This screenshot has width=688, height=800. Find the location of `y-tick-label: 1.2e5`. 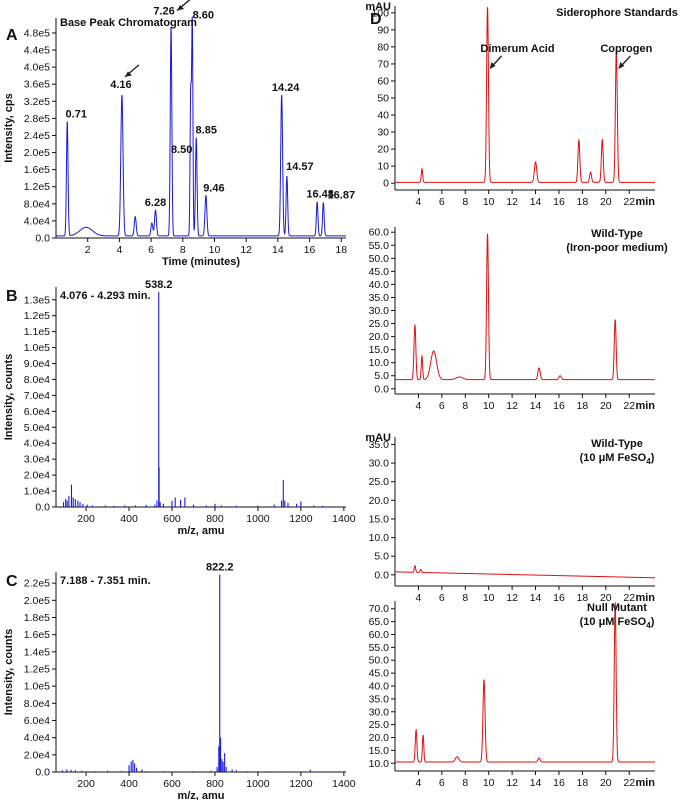

y-tick-label: 1.2e5 is located at coordinates (37, 669).